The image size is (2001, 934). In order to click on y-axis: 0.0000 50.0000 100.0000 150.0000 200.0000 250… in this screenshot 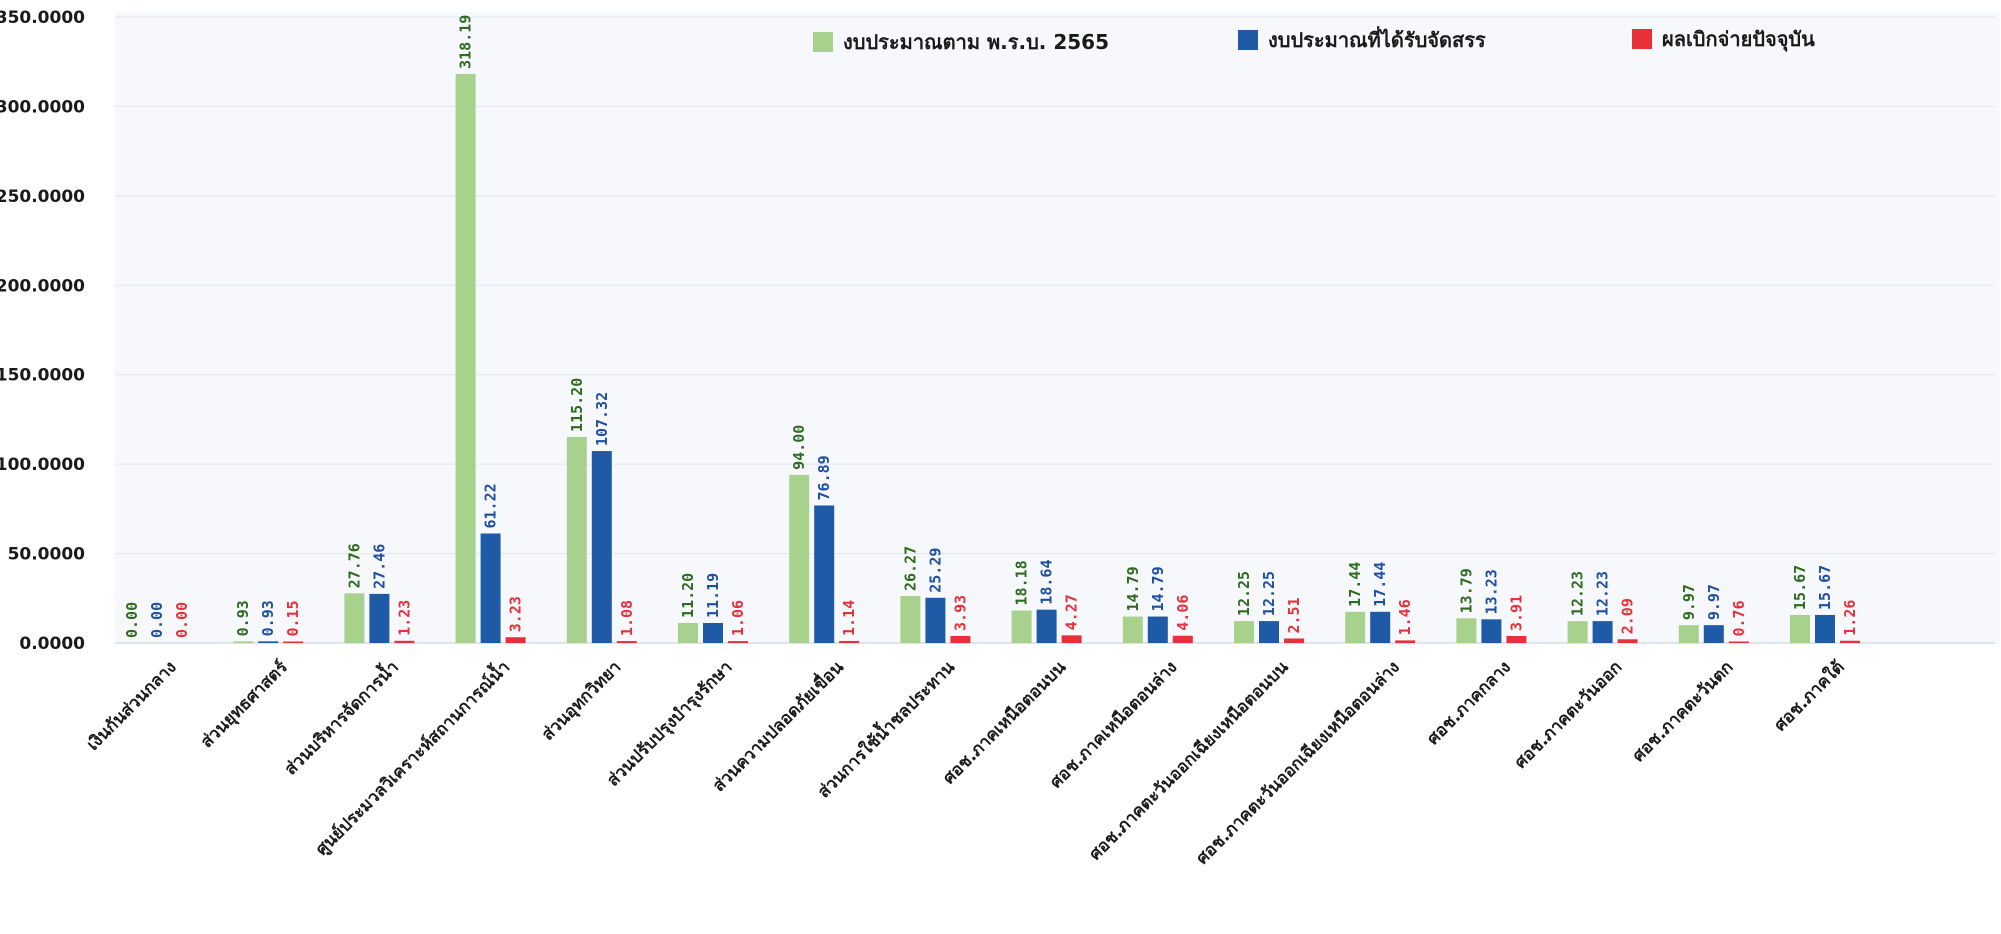, I will do `click(42, 331)`.